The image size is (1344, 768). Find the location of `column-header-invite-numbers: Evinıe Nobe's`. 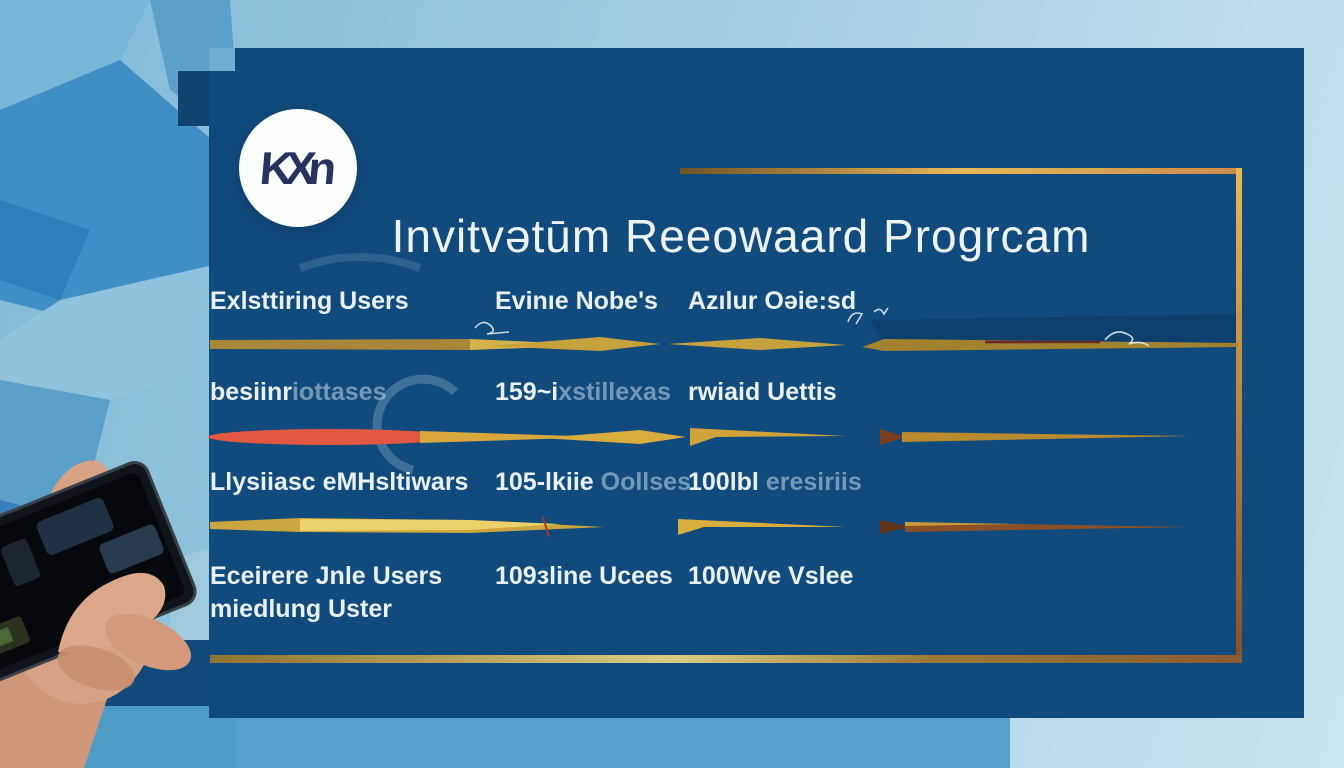

column-header-invite-numbers: Evinıe Nobe's is located at coordinates (576, 301).